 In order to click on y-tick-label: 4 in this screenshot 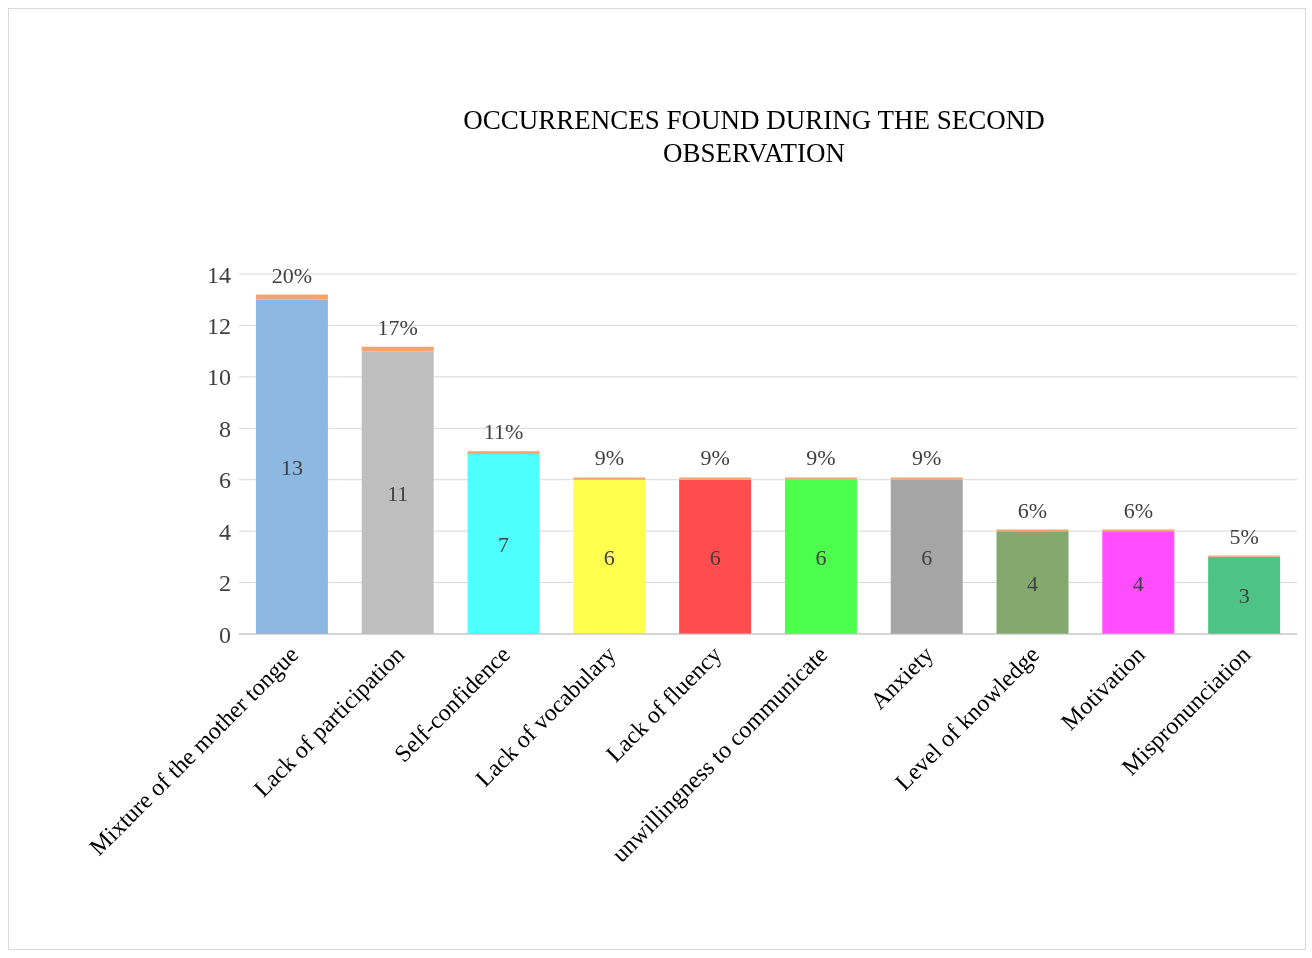, I will do `click(225, 531)`.